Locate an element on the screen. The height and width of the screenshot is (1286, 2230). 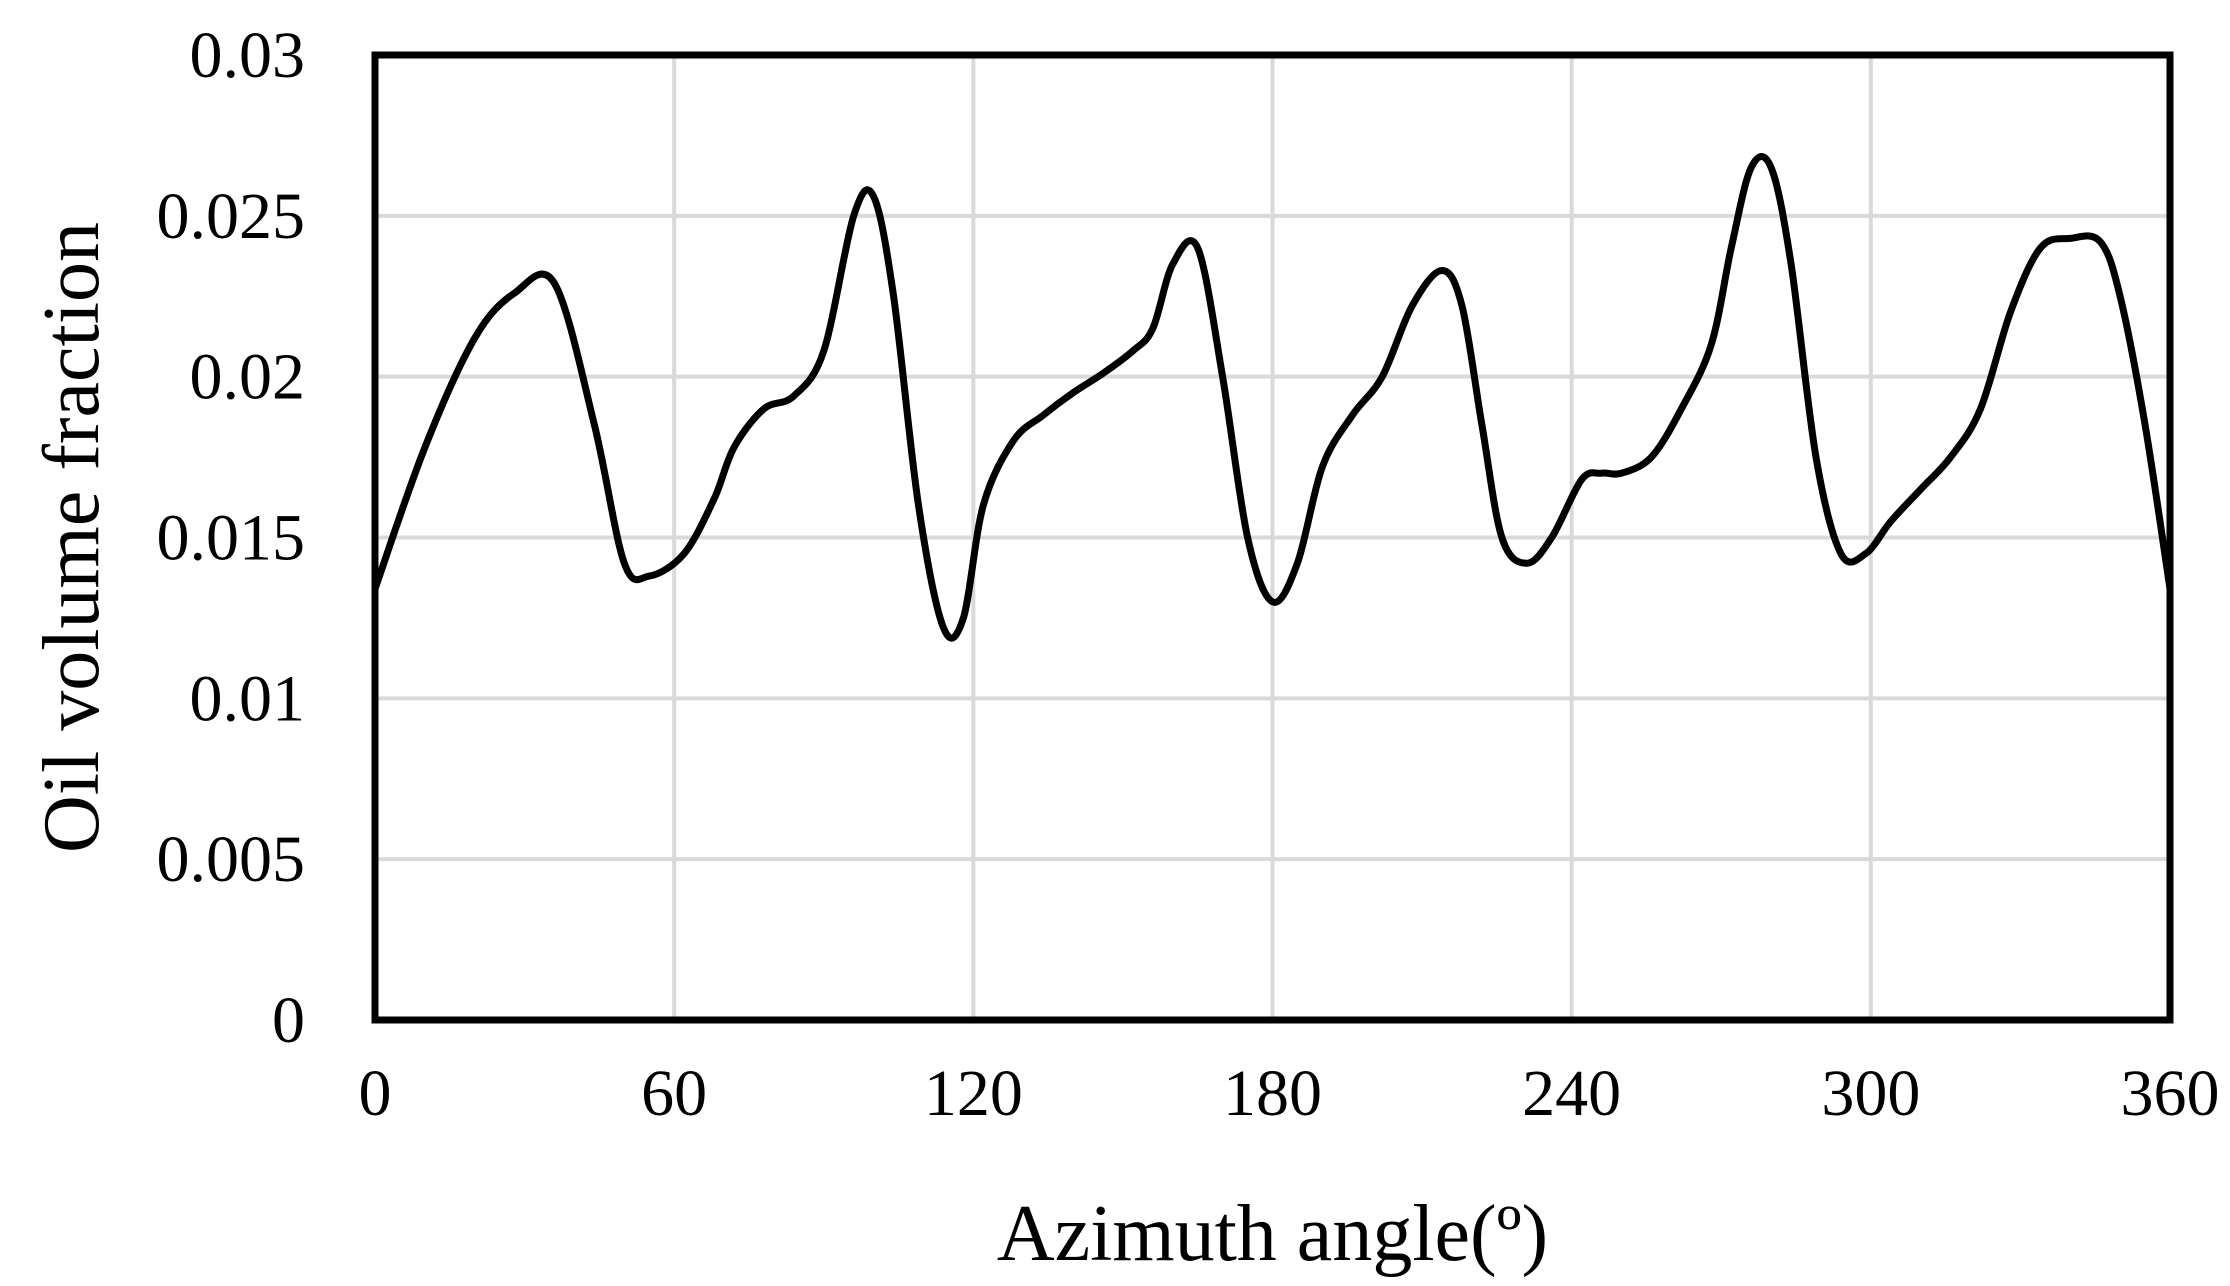
y-tick-label: 0.025 is located at coordinates (231, 216).